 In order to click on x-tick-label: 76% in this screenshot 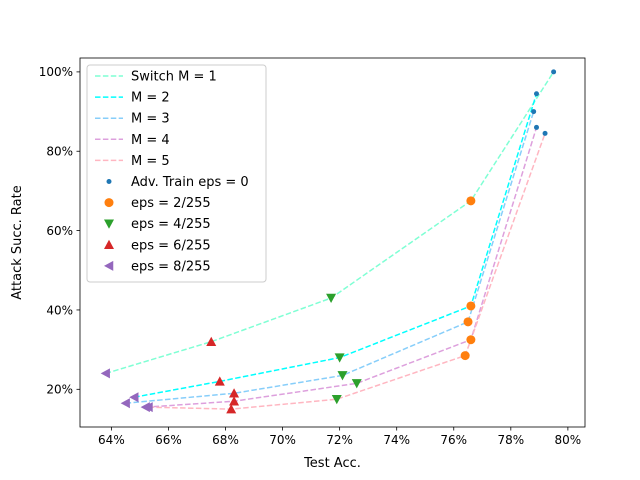, I will do `click(453, 440)`.